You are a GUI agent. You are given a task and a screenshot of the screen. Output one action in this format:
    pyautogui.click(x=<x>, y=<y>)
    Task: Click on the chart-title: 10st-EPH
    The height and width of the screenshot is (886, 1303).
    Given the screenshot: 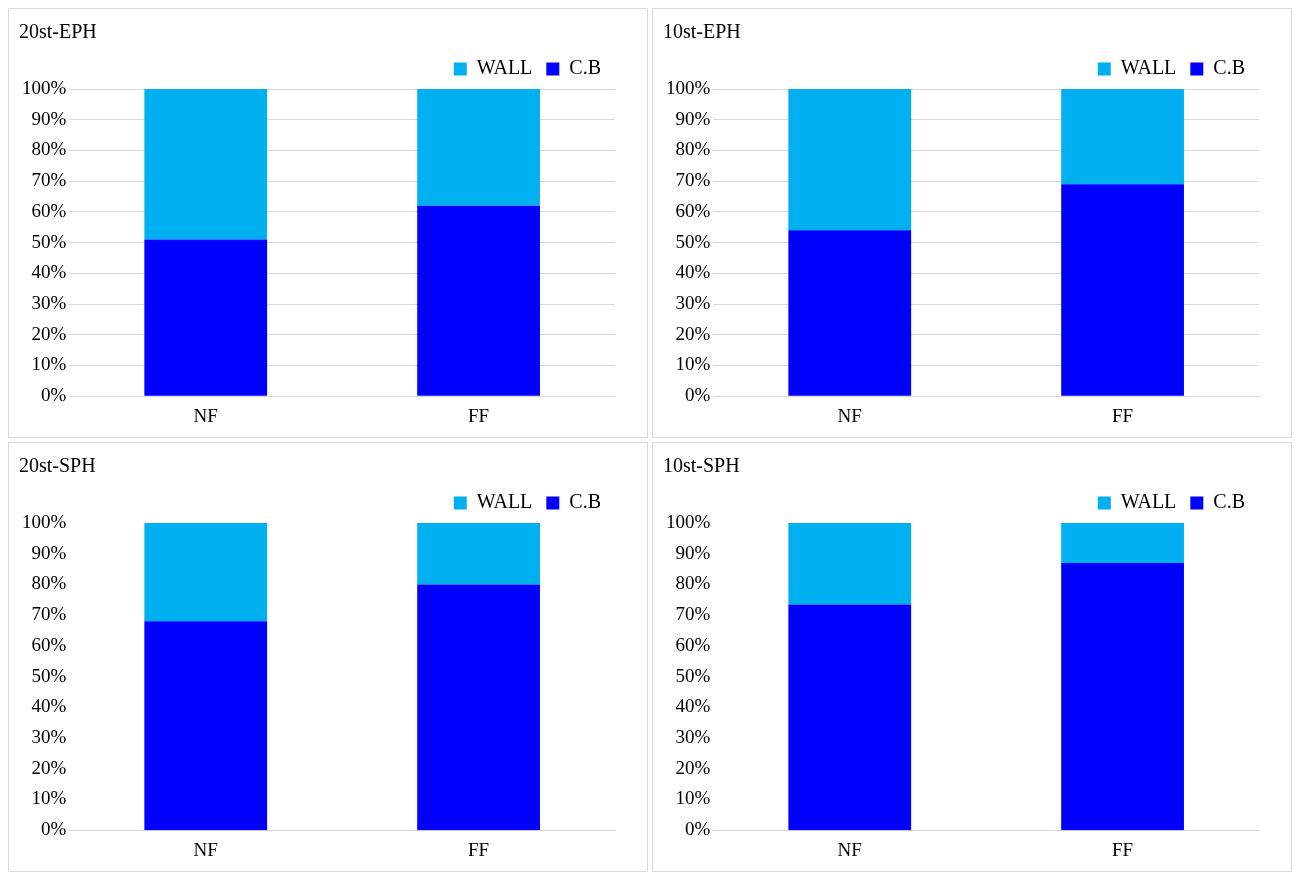 What is the action you would take?
    pyautogui.click(x=702, y=31)
    